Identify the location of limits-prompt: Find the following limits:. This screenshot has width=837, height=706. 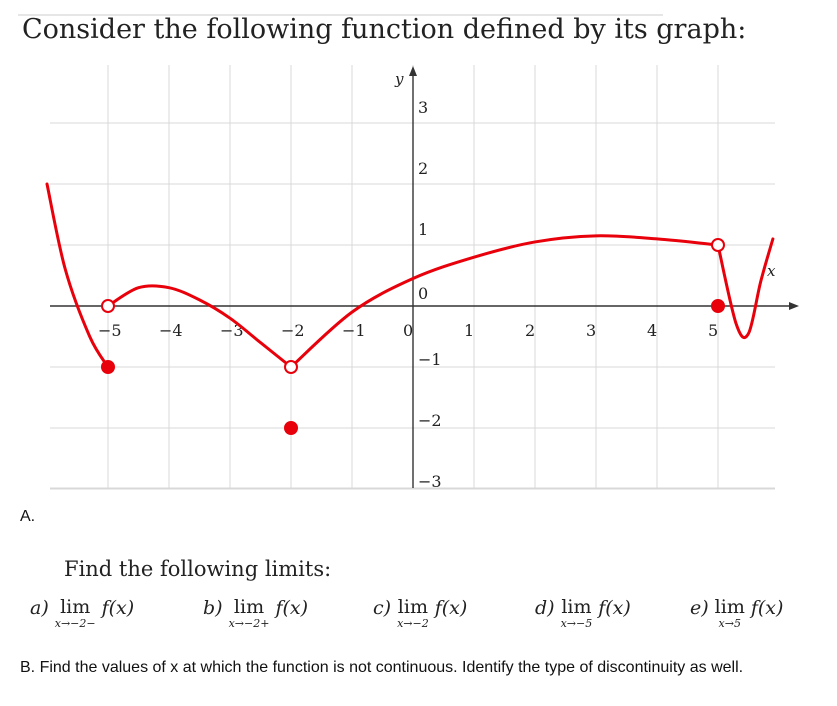
(198, 569).